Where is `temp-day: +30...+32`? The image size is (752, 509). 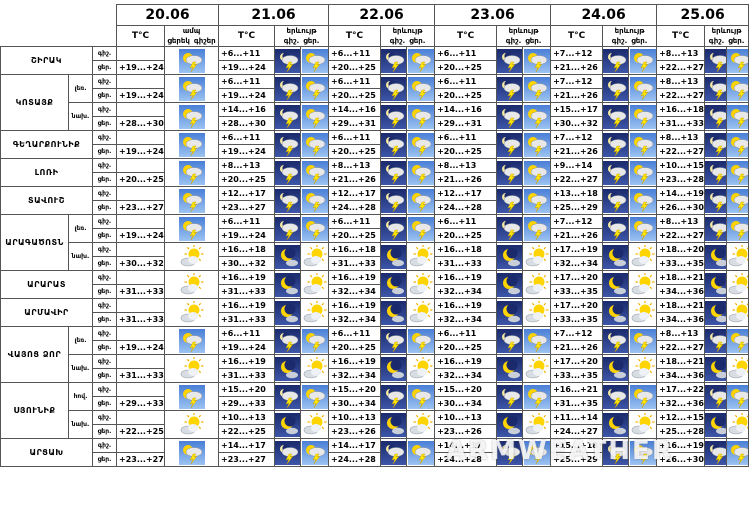
temp-day: +30...+32 is located at coordinates (141, 263).